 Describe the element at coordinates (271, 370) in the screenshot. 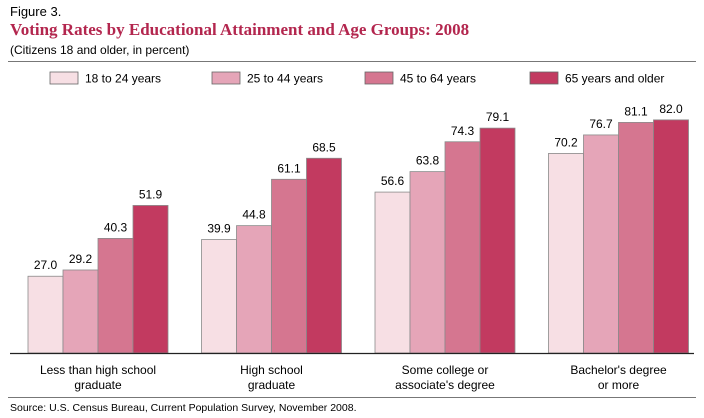

I see `category-label: High school` at that location.